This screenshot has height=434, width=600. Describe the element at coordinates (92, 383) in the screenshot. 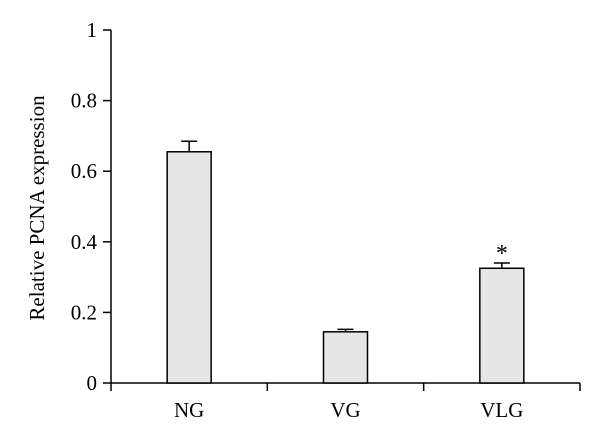

I see `y-tick-label: 0` at that location.